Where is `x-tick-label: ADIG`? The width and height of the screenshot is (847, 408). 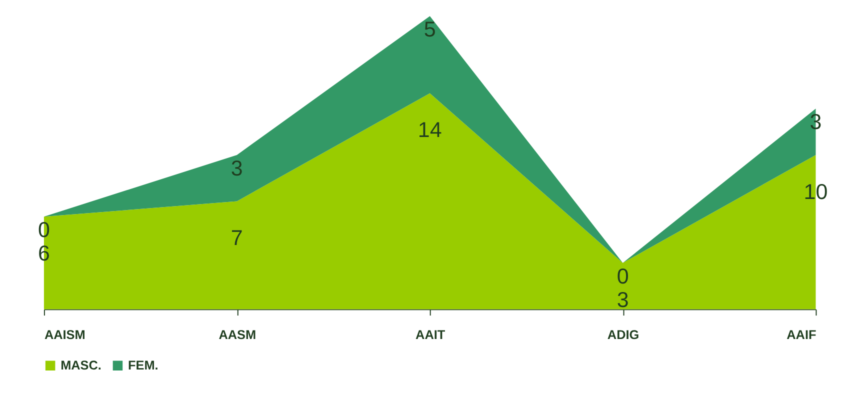
x-tick-label: ADIG is located at coordinates (623, 335).